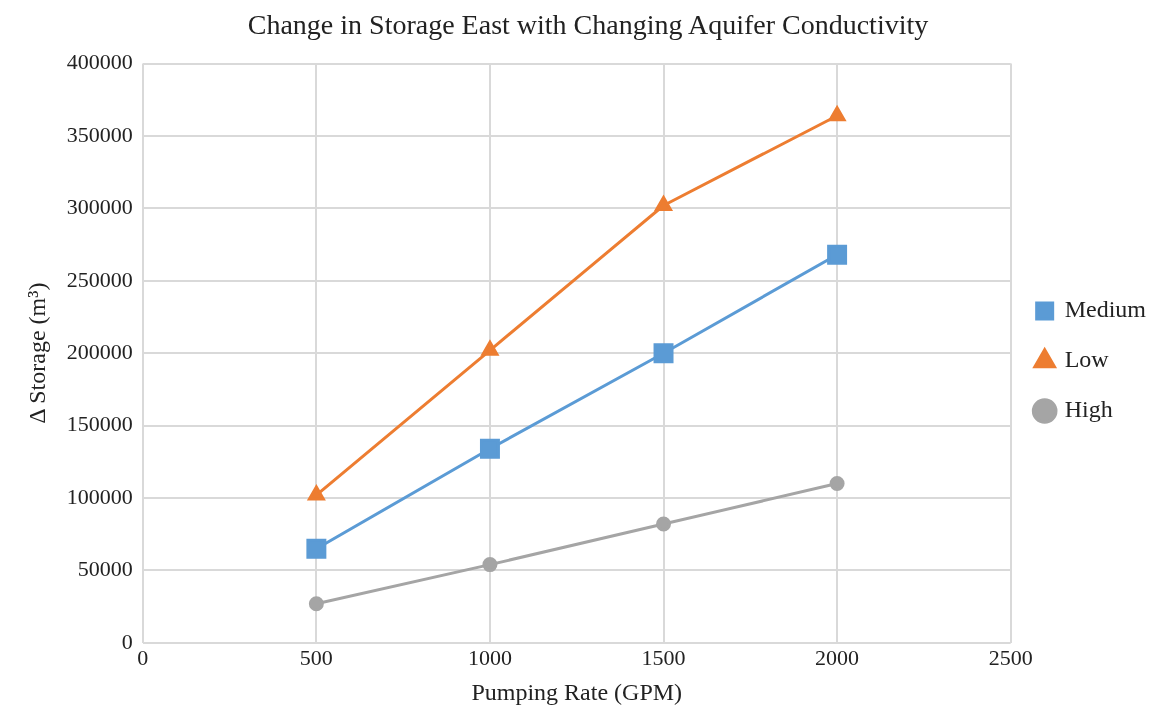 The height and width of the screenshot is (722, 1166). What do you see at coordinates (99, 351) in the screenshot?
I see `y-tick-label: 200000` at bounding box center [99, 351].